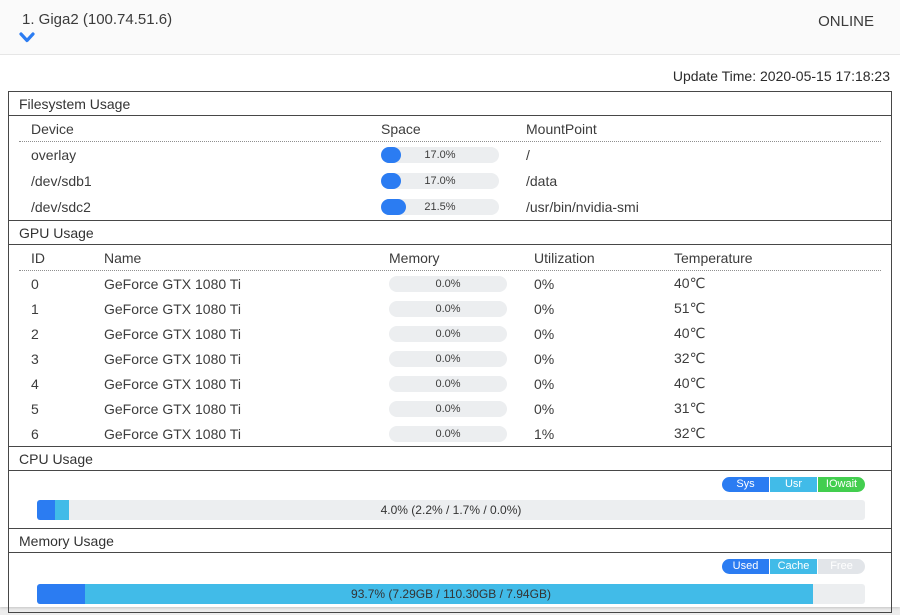 Image resolution: width=900 pixels, height=615 pixels. I want to click on legend-item-free: Free, so click(841, 566).